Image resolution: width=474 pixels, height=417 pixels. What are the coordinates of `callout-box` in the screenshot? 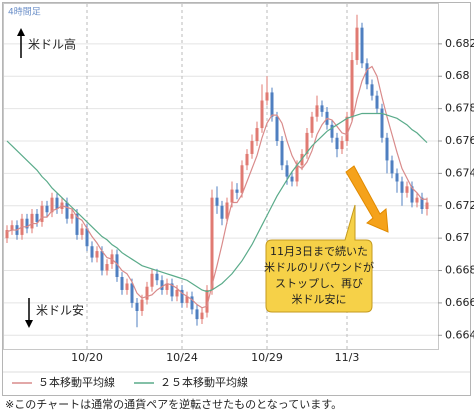 It's located at (319, 258).